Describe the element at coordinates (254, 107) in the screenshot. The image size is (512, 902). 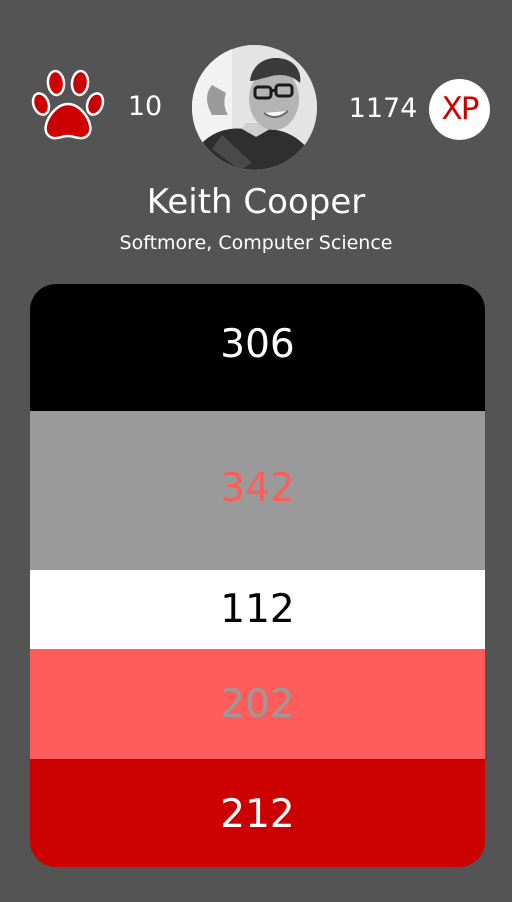
I see `user-avatar` at that location.